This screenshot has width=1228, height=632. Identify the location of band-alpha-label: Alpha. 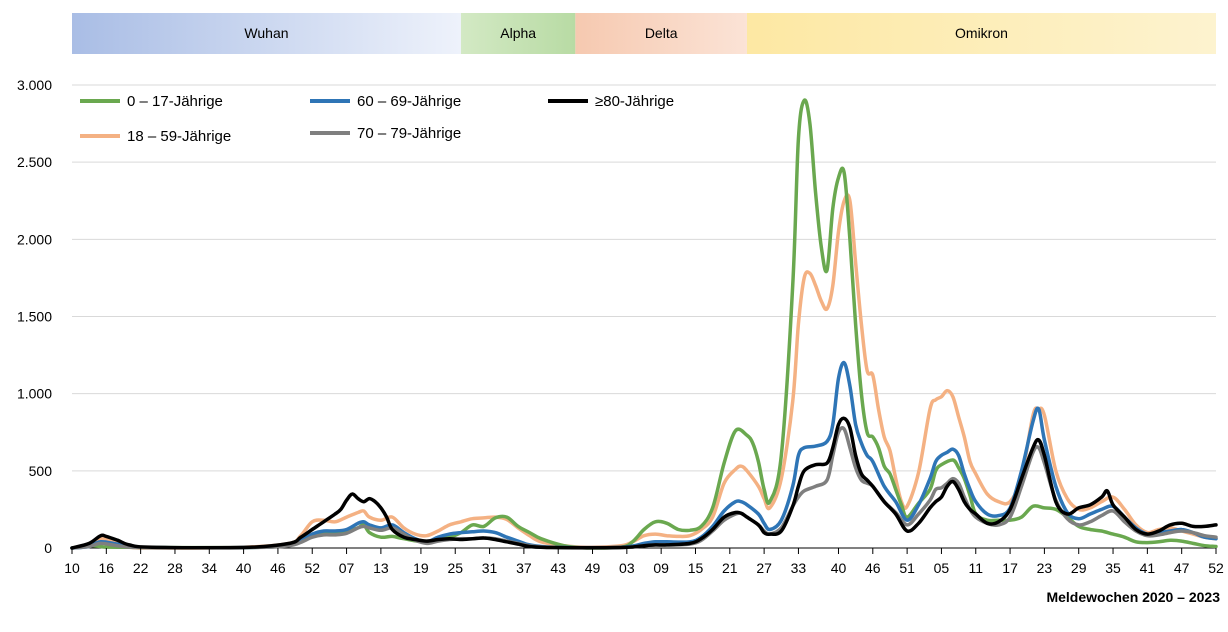
(518, 33).